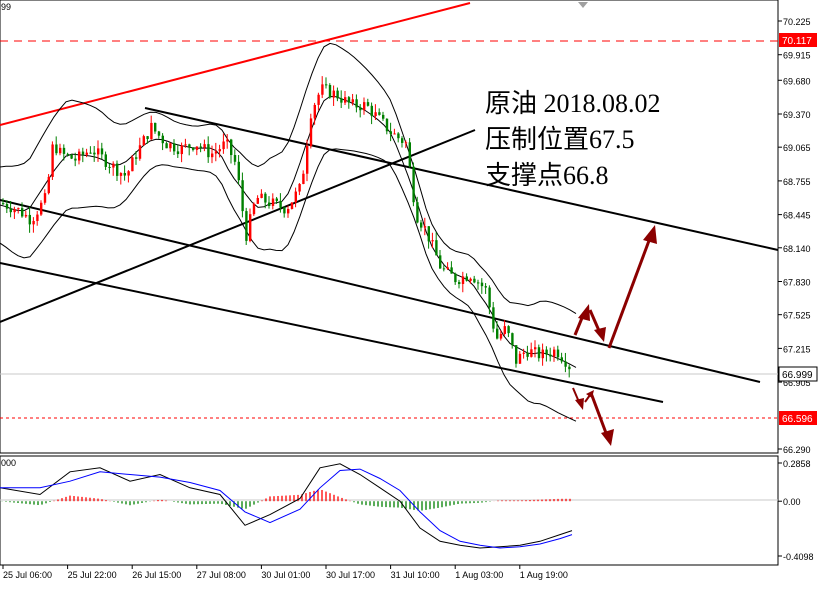 This screenshot has width=818, height=592. I want to click on projection-arrows, so click(614, 335).